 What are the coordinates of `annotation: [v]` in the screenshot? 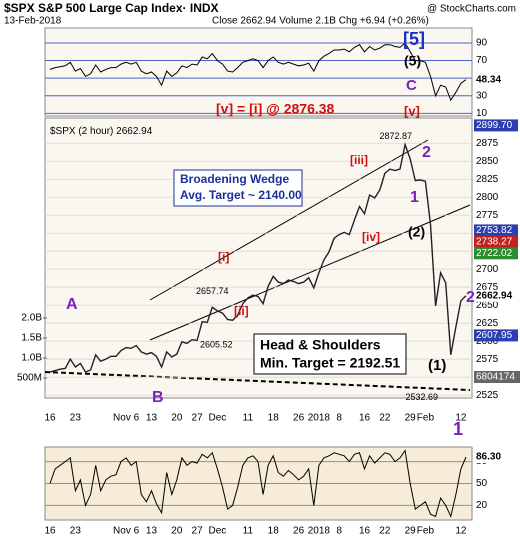 It's located at (412, 110).